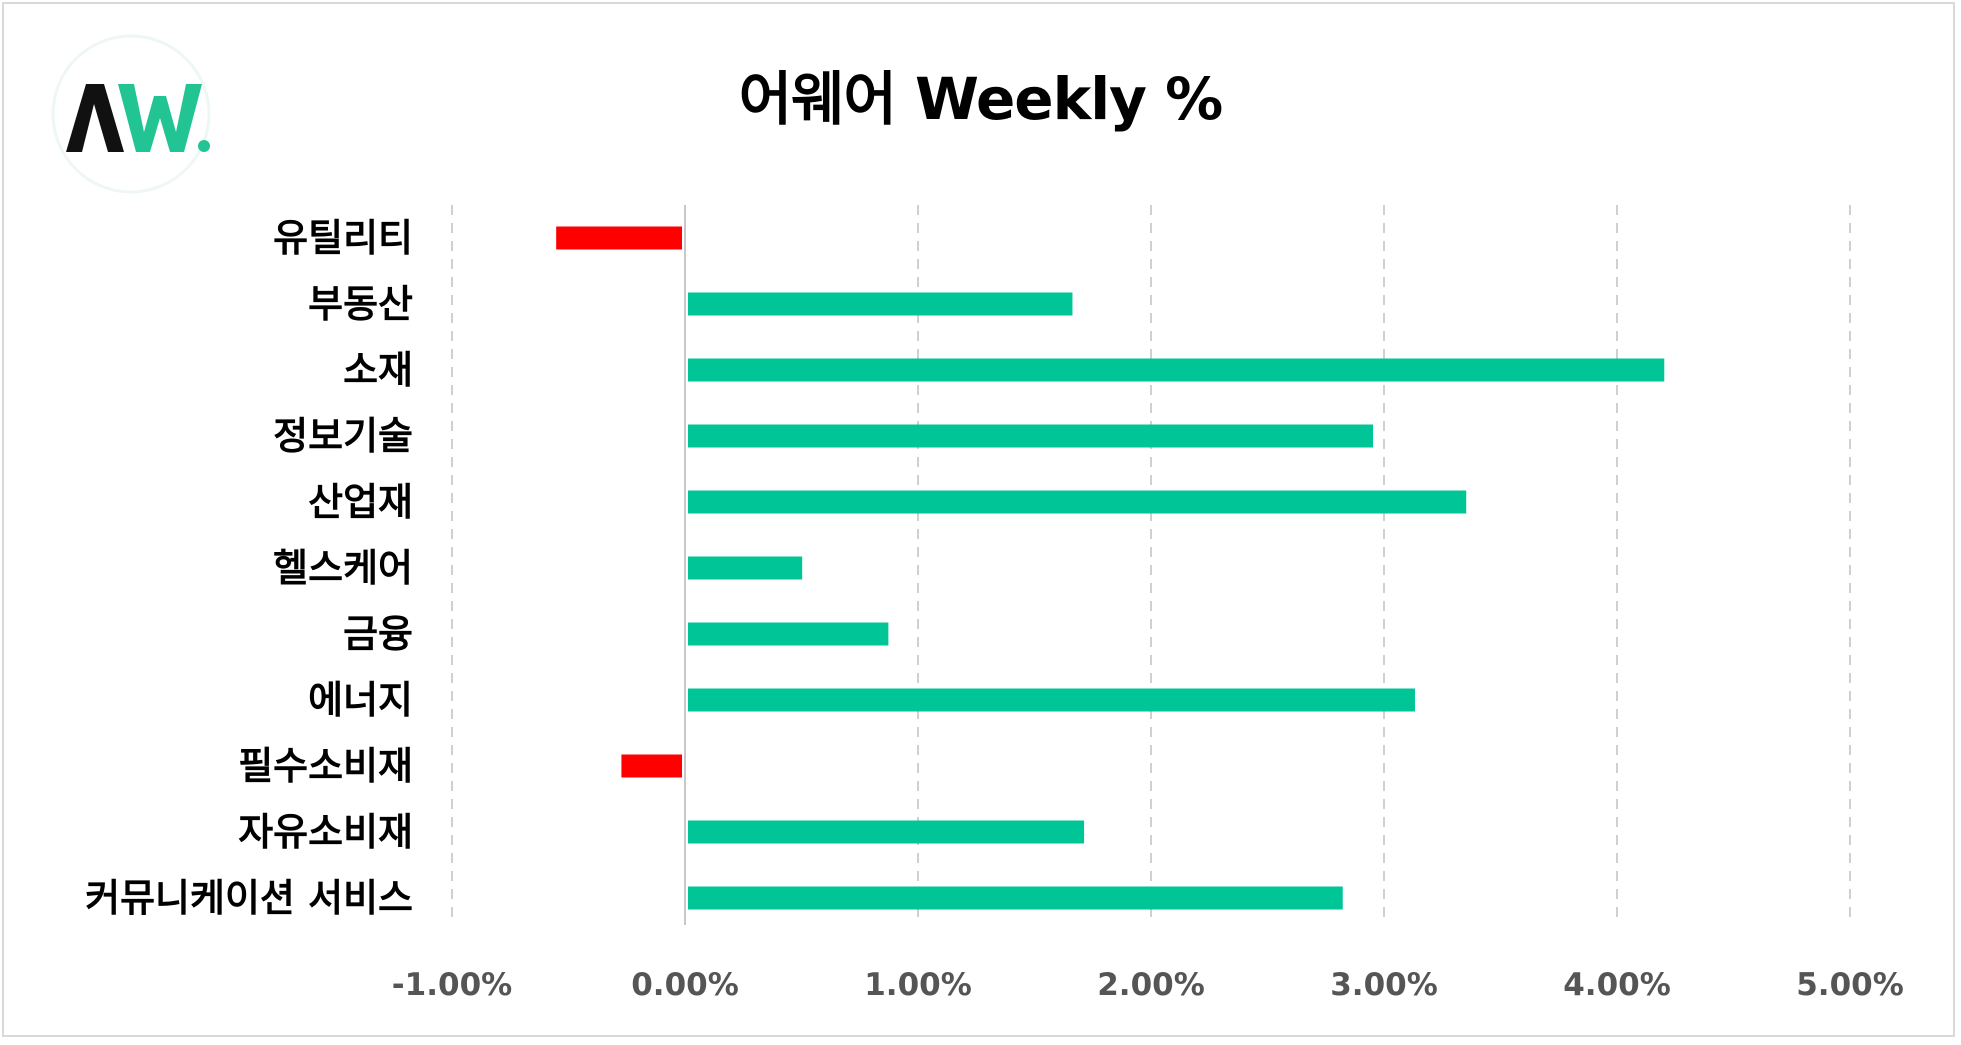  What do you see at coordinates (378, 634) in the screenshot?
I see `category-label: 금융` at bounding box center [378, 634].